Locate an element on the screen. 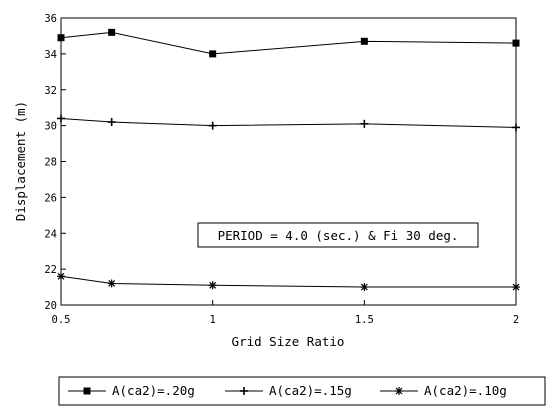  legend-frame is located at coordinates (302, 391).